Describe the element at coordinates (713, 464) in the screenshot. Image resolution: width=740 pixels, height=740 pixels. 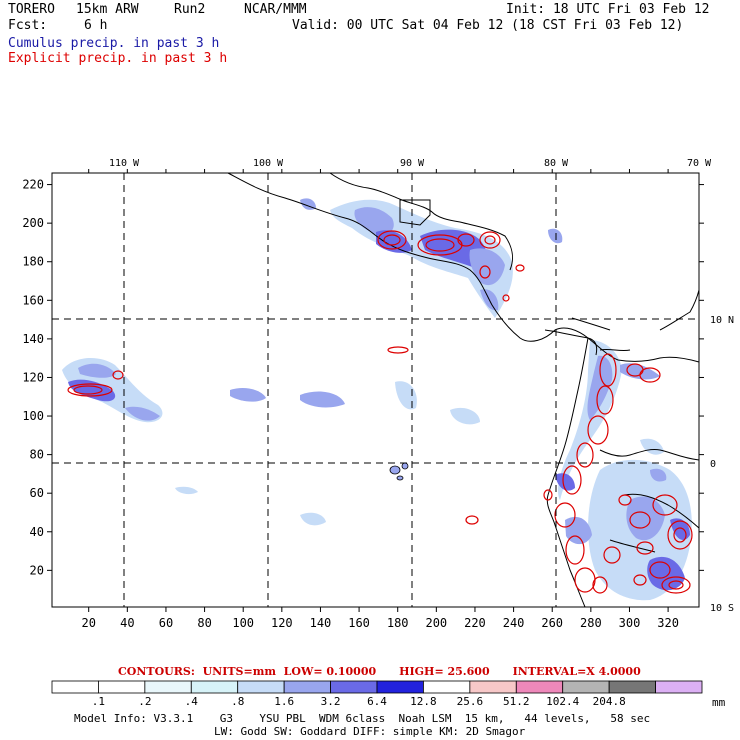
I see `latitude-label: 0` at that location.